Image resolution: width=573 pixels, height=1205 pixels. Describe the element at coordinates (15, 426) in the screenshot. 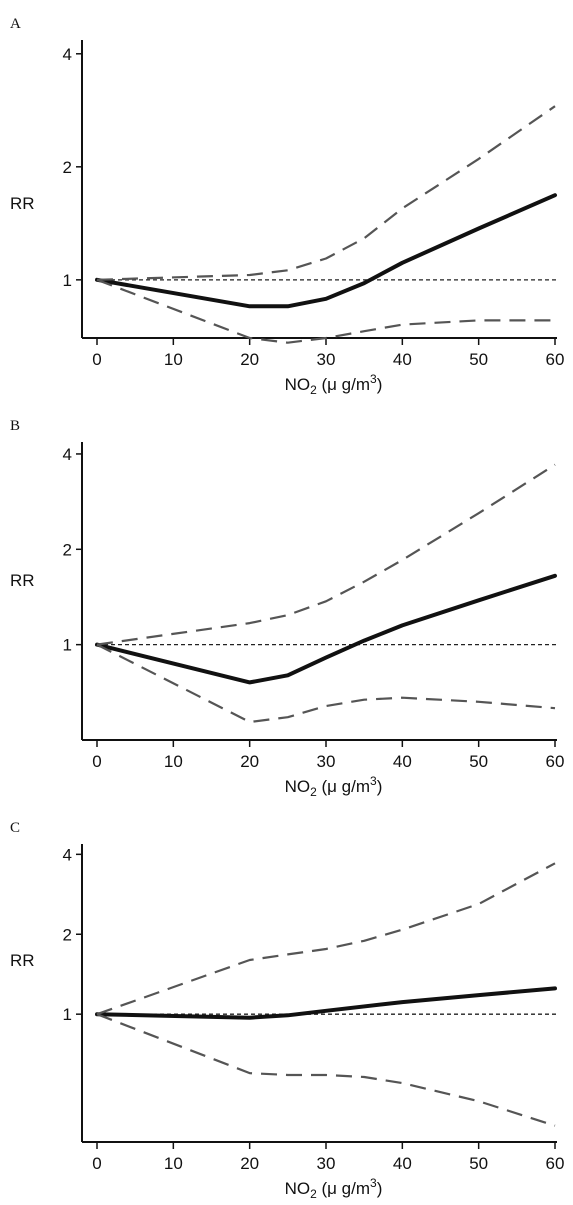

I see `panel-label: B` at that location.